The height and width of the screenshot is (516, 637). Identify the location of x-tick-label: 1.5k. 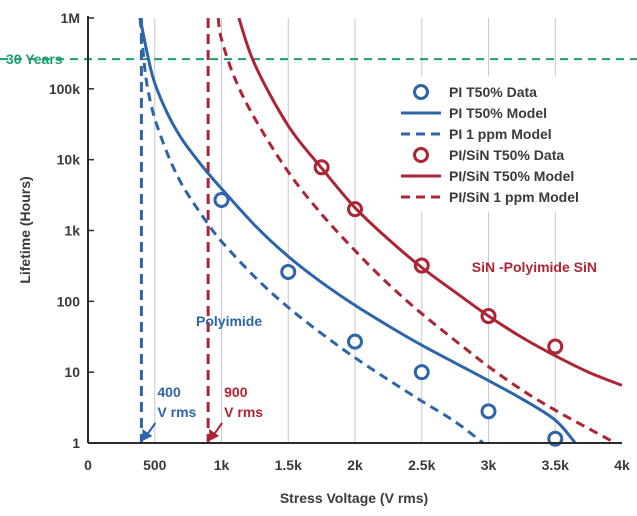
(288, 465).